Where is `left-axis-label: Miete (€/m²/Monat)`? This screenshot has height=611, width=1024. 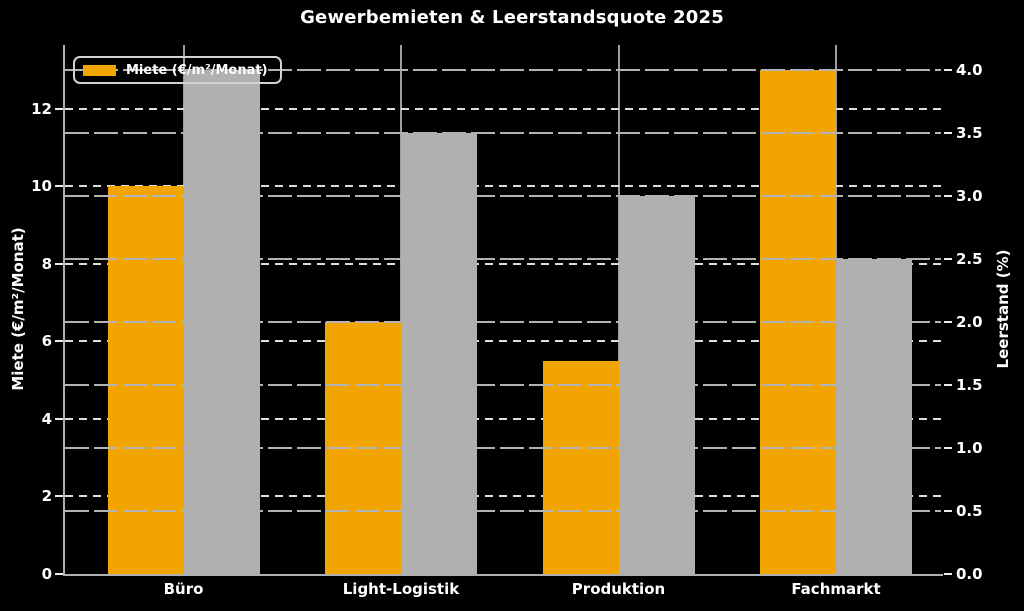
left-axis-label: Miete (€/m²/Monat) is located at coordinates (18, 309).